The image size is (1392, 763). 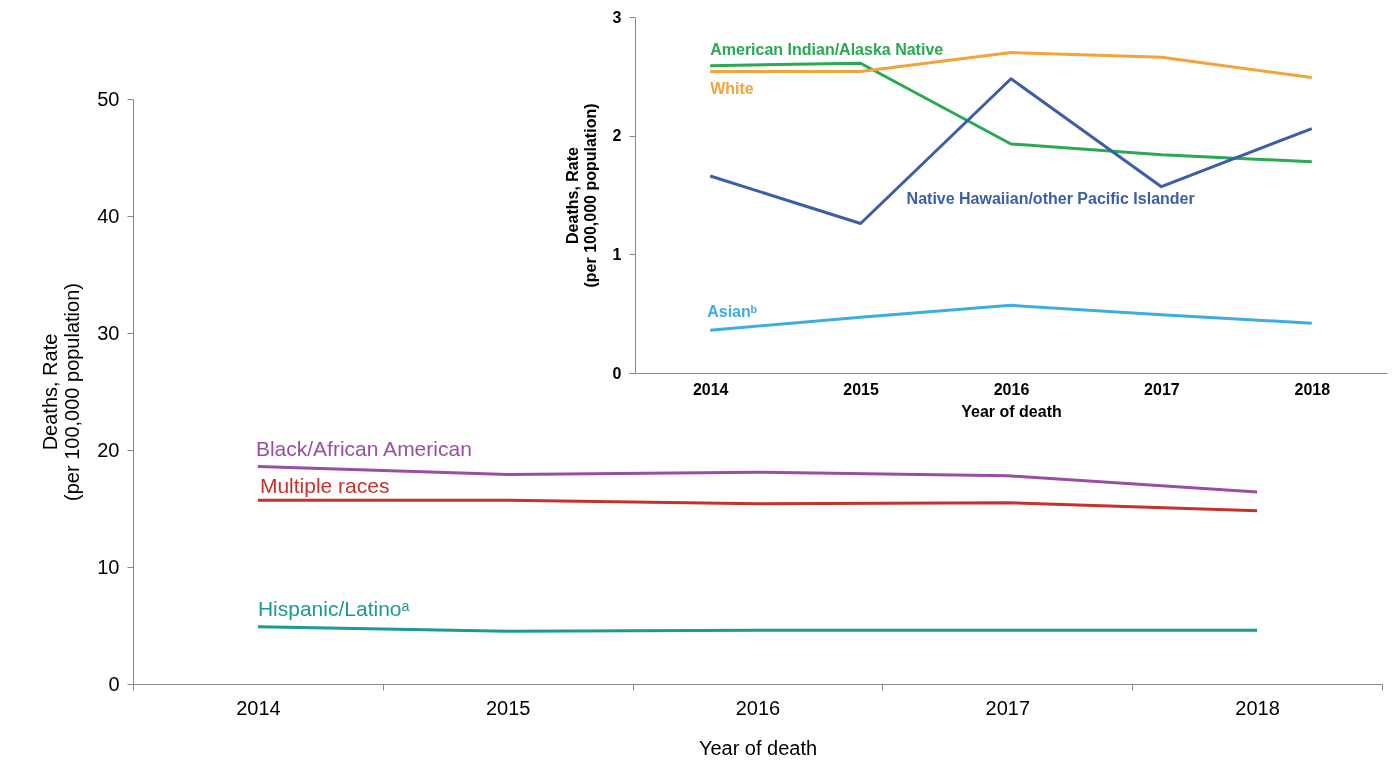 What do you see at coordinates (333, 608) in the screenshot?
I see `series-label: Hispanic/Latinoᵃ` at bounding box center [333, 608].